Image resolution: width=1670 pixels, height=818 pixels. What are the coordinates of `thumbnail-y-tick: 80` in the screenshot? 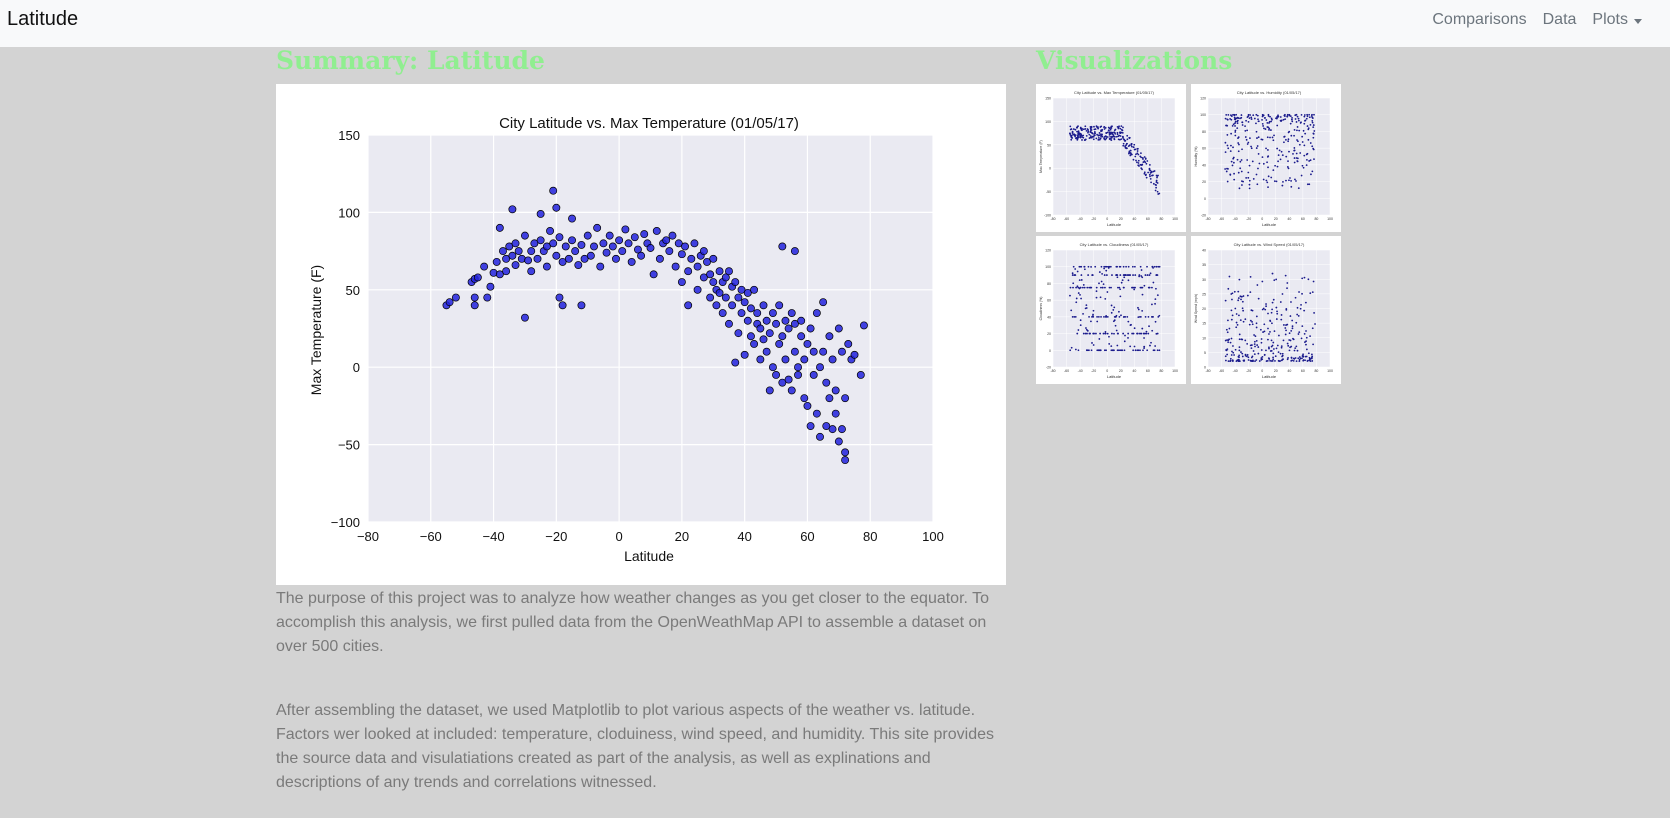 It's located at (1049, 284).